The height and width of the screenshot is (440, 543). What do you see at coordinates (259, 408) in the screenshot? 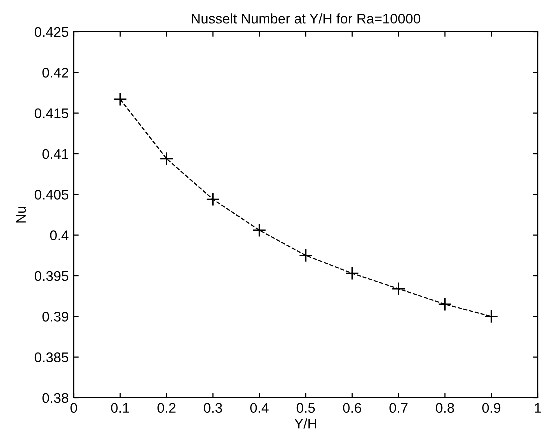
I see `x-tick-label: 0.4` at bounding box center [259, 408].